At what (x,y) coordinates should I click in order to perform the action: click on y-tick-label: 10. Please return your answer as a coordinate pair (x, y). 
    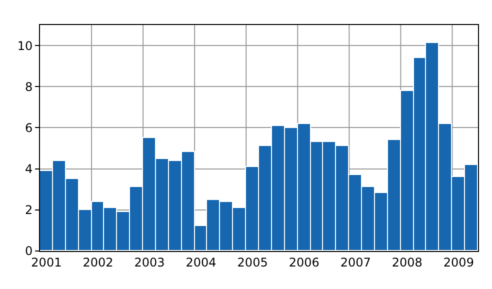
    Looking at the image, I should click on (25, 45).